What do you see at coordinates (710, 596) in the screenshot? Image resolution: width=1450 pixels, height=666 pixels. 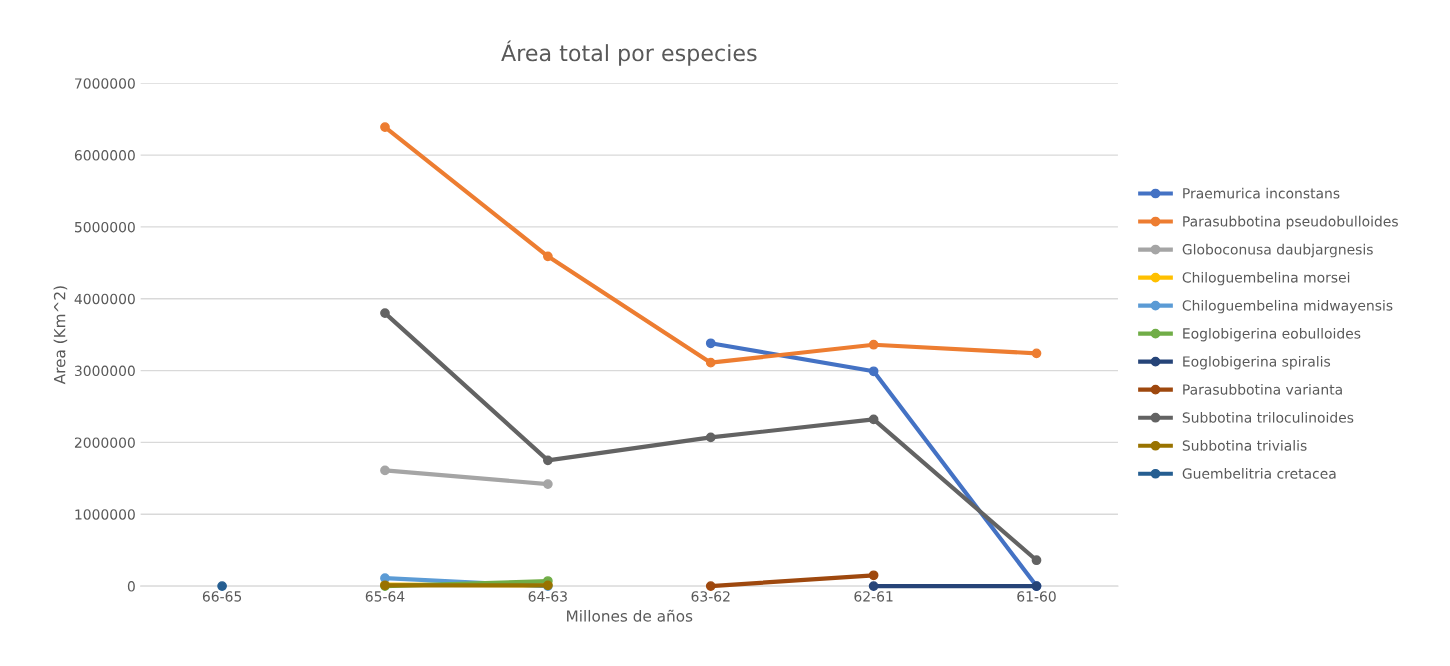 I see `x-tick-label: 63-62` at bounding box center [710, 596].